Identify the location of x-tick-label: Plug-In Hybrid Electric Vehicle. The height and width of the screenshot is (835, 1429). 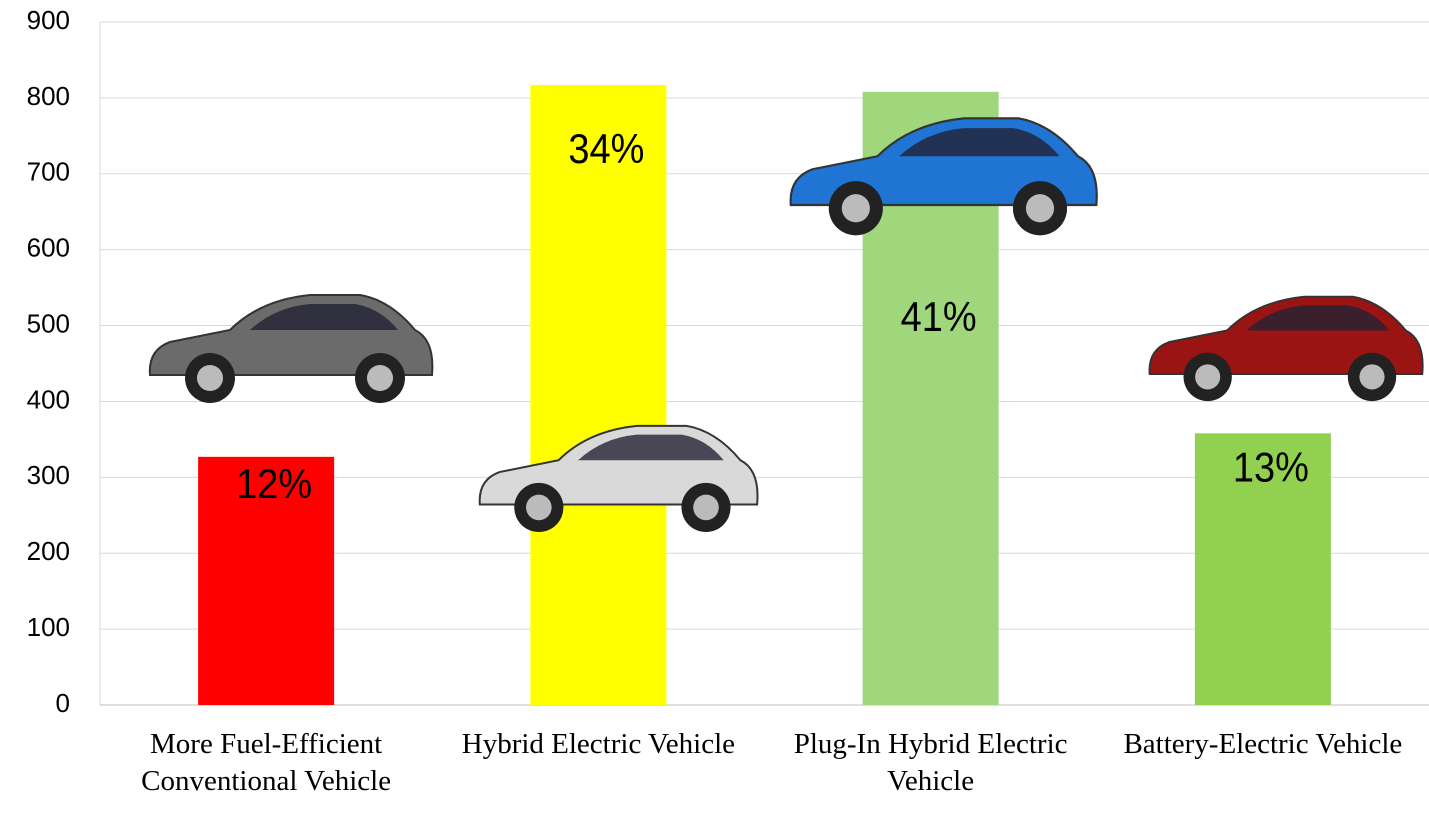
(930, 762).